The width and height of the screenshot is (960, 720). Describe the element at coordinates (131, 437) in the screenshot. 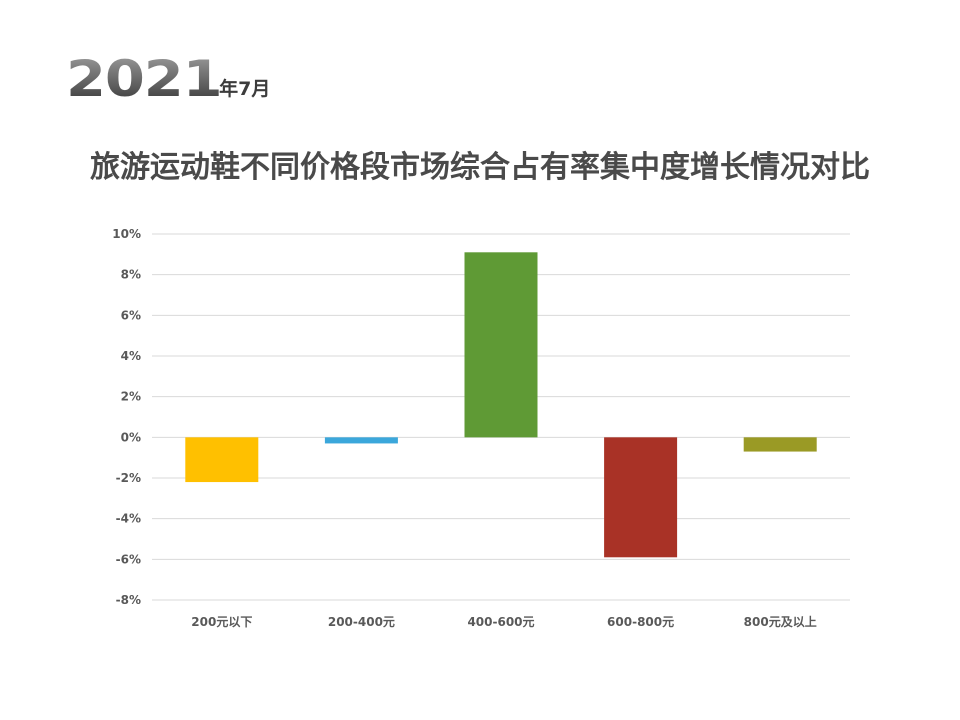

I see `y-tick-label: 0%` at that location.